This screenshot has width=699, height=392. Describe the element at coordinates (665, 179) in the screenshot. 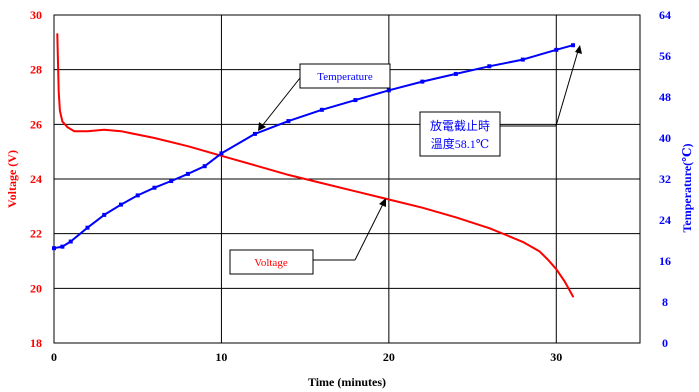

I see `y-right-tick-label-4: 32` at that location.